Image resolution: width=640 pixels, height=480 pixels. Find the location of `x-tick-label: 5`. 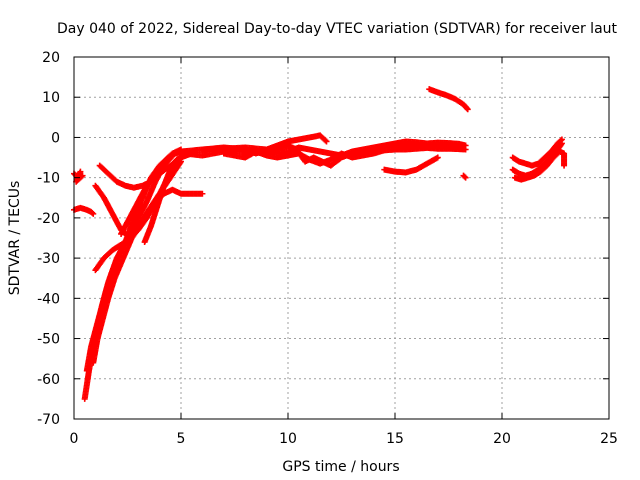

x-tick-label: 5 is located at coordinates (181, 439).